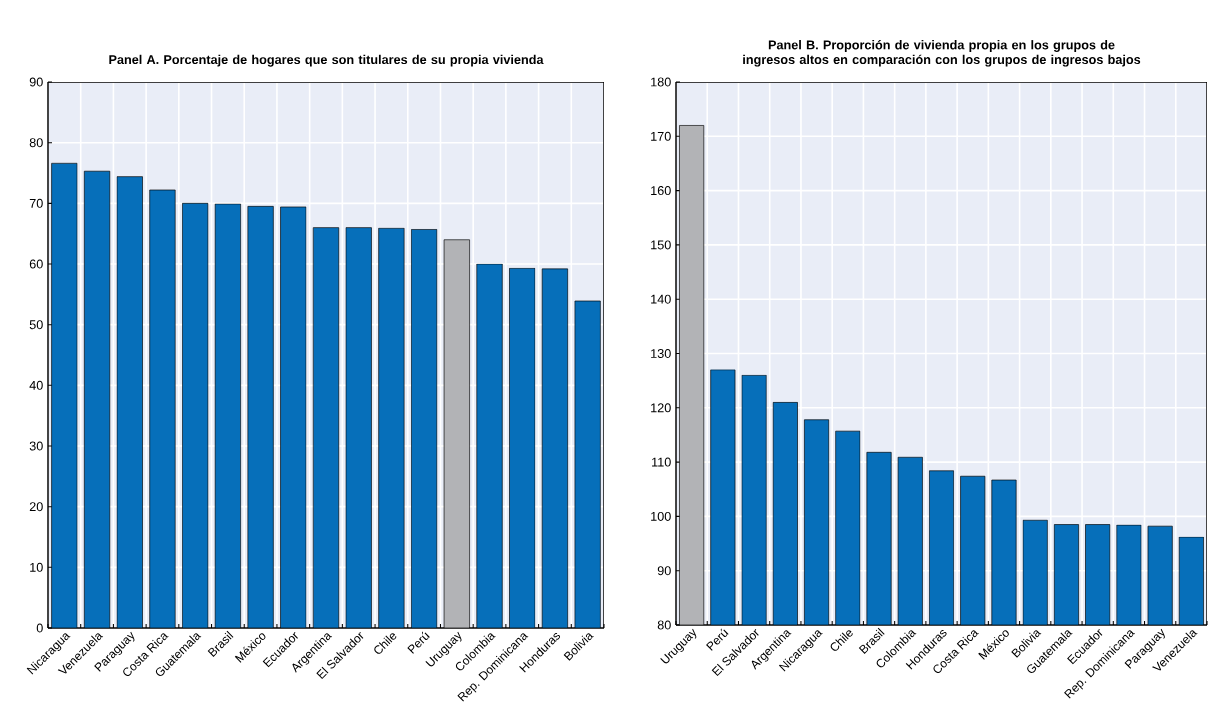  What do you see at coordinates (661, 408) in the screenshot?
I see `y-tick-label: 120` at bounding box center [661, 408].